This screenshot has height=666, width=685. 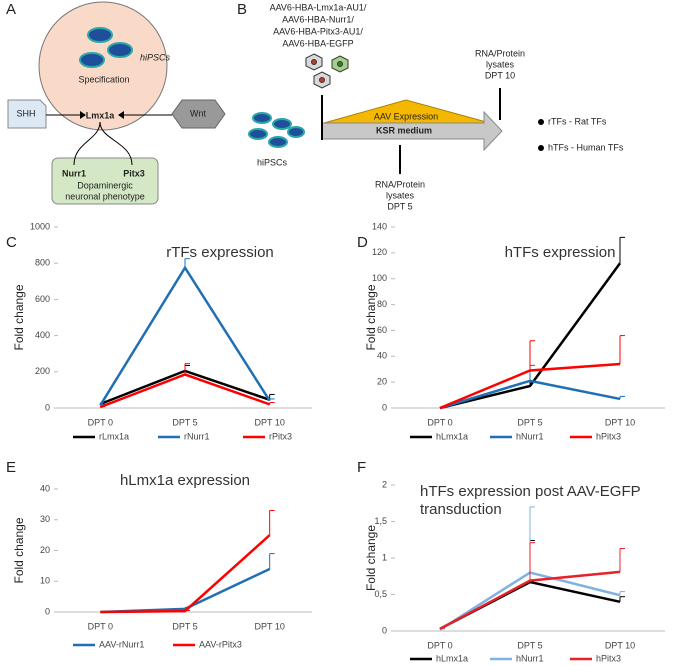 What do you see at coordinates (101, 115) in the screenshot?
I see `center-label: Lmx1a` at bounding box center [101, 115].